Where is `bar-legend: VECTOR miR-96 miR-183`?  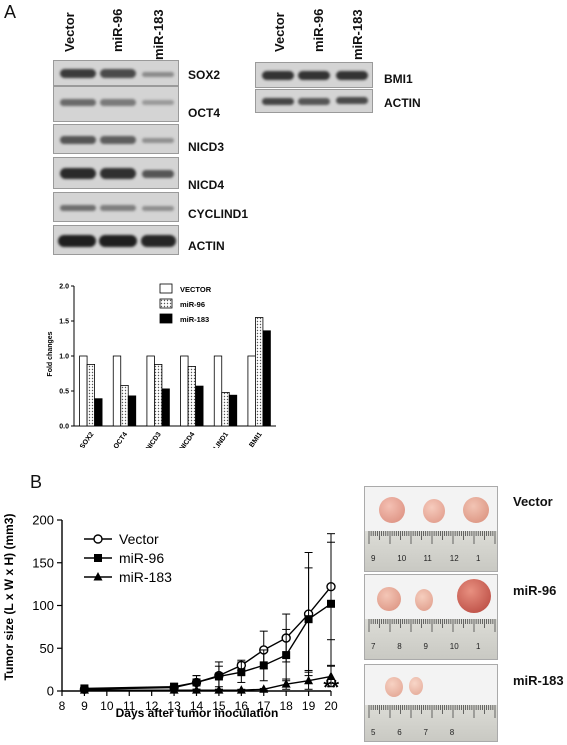 bar-legend: VECTOR miR-96 miR-183 is located at coordinates (185, 303).